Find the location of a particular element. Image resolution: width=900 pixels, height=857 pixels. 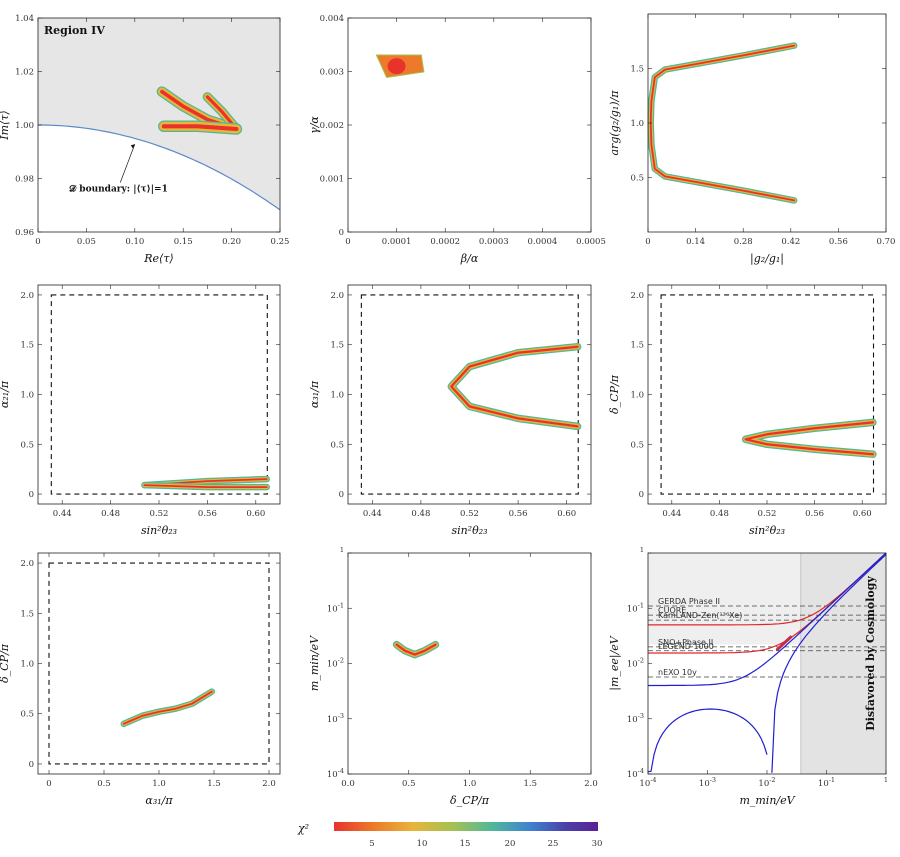

x-axis-label: m_min/eV is located at coordinates (767, 800).